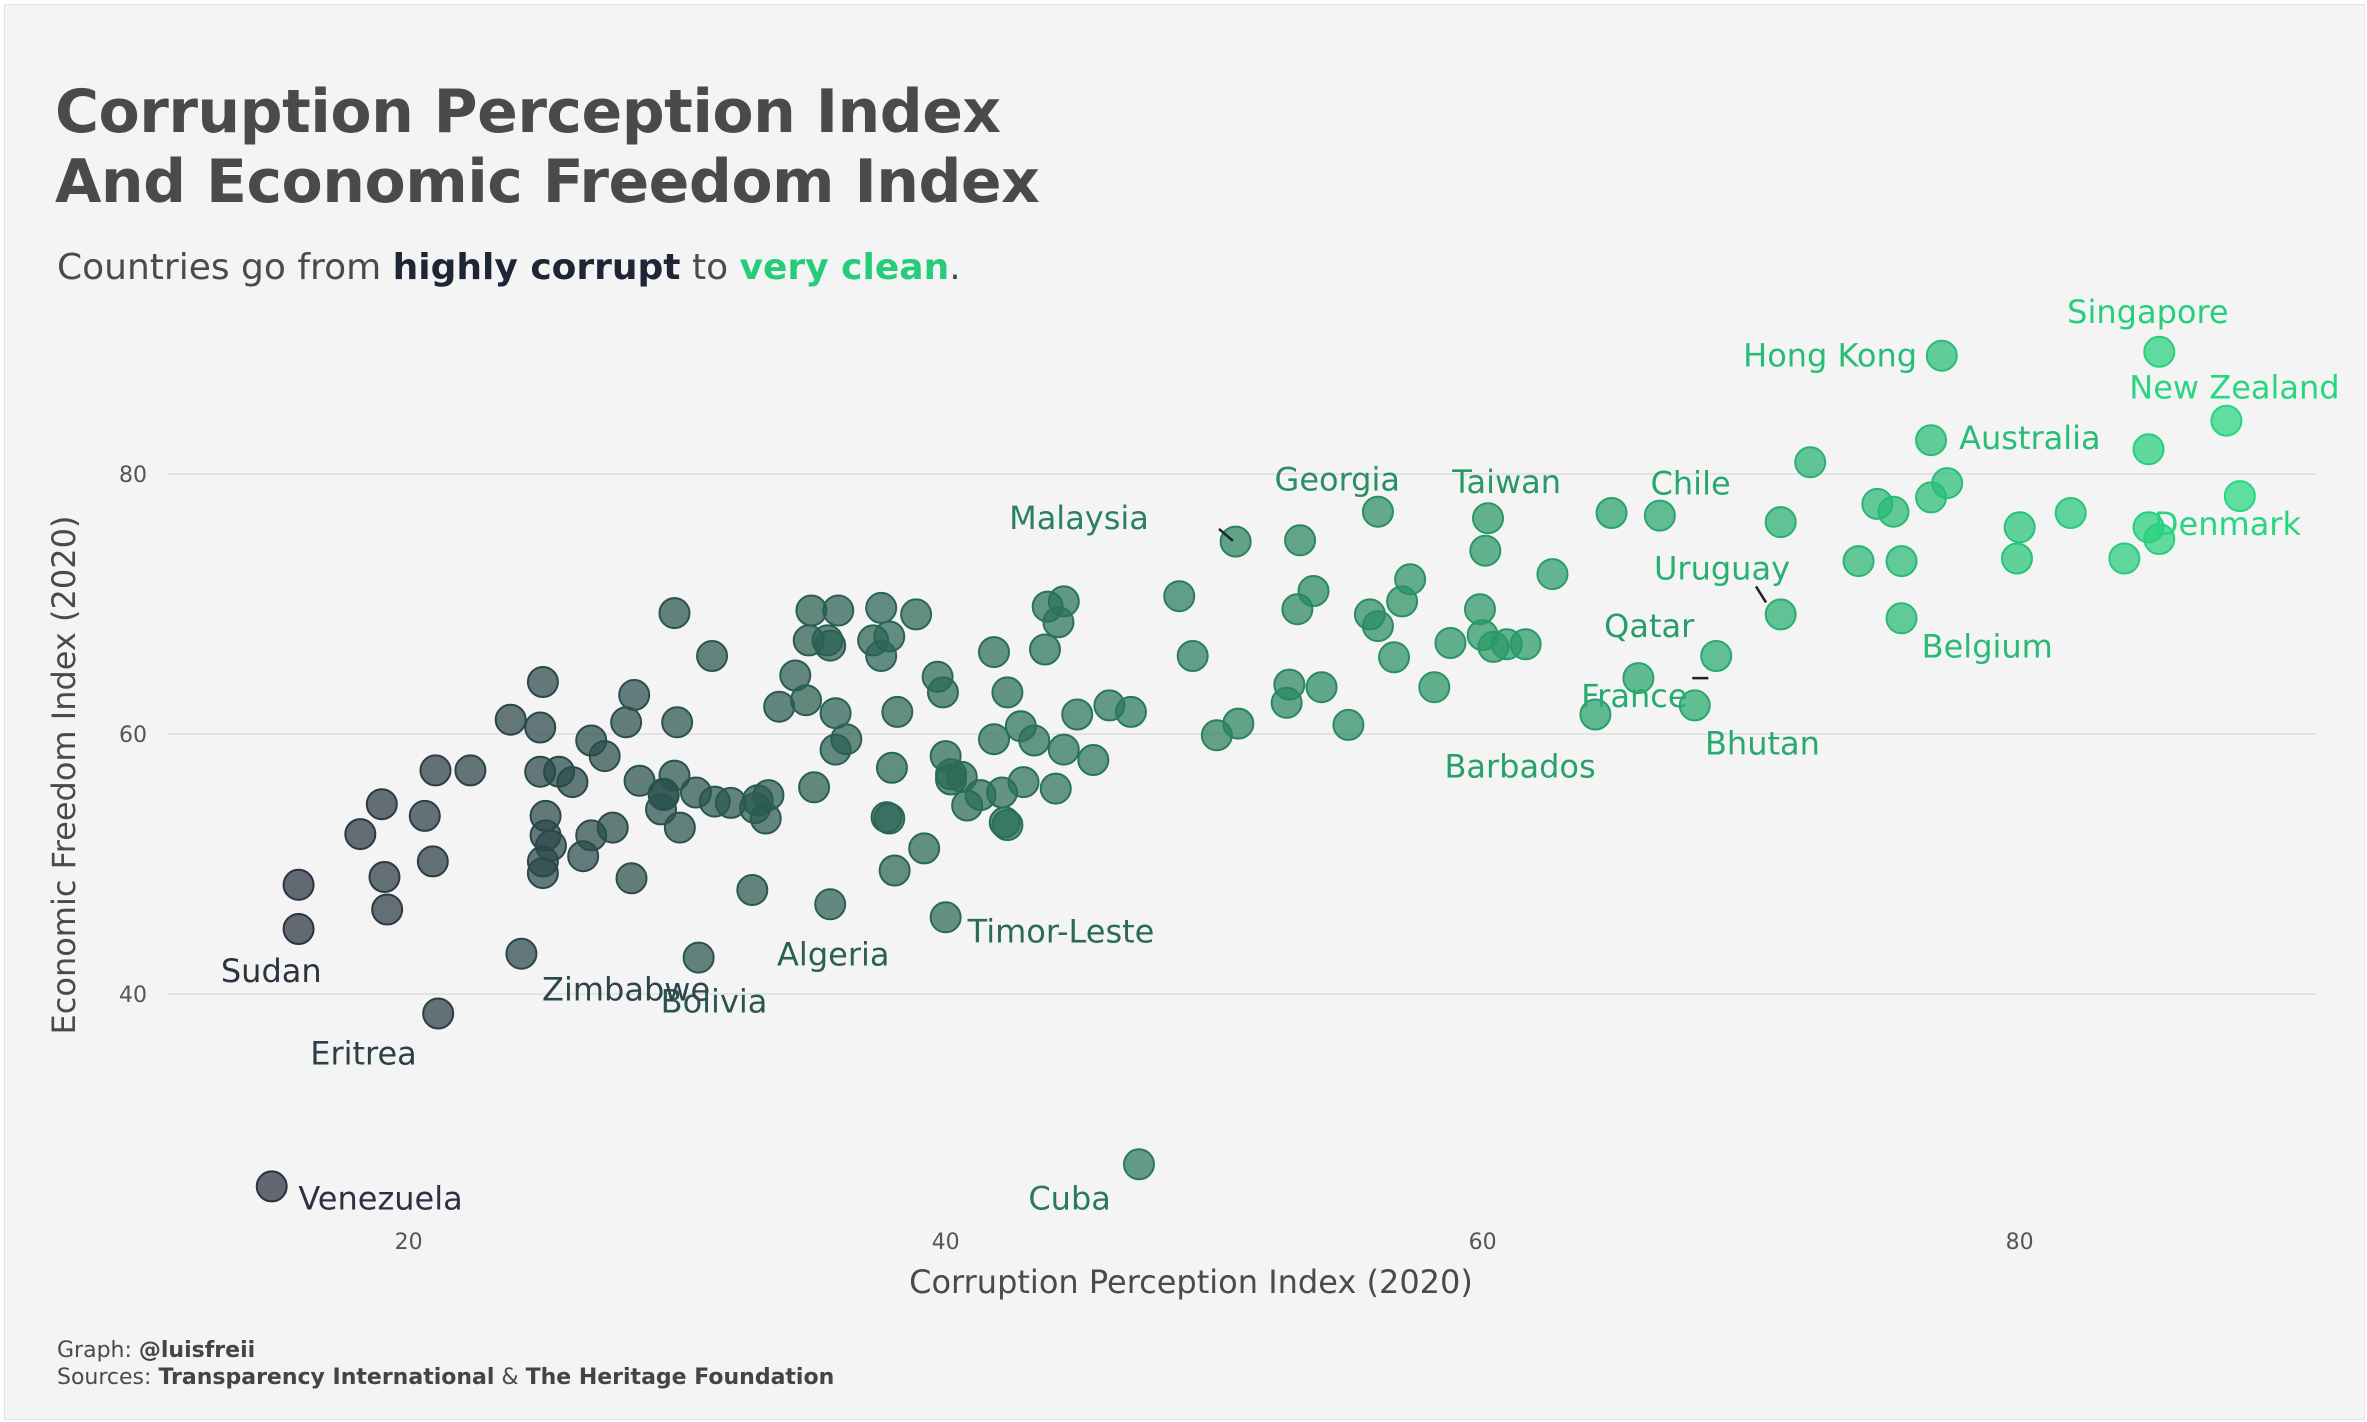 This screenshot has width=2367, height=1422. Describe the element at coordinates (1762, 743) in the screenshot. I see `country-label: Bhutan` at that location.